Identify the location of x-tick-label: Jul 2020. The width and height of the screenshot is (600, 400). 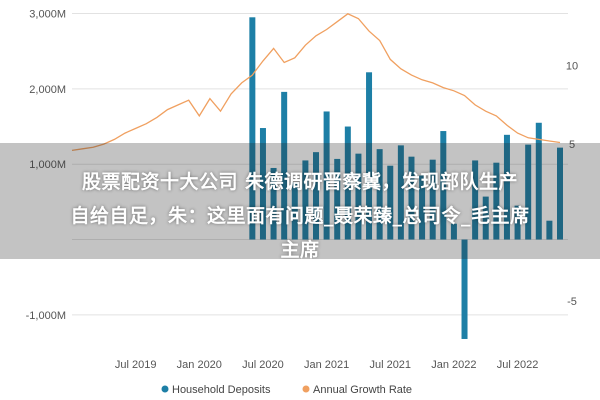
(263, 365).